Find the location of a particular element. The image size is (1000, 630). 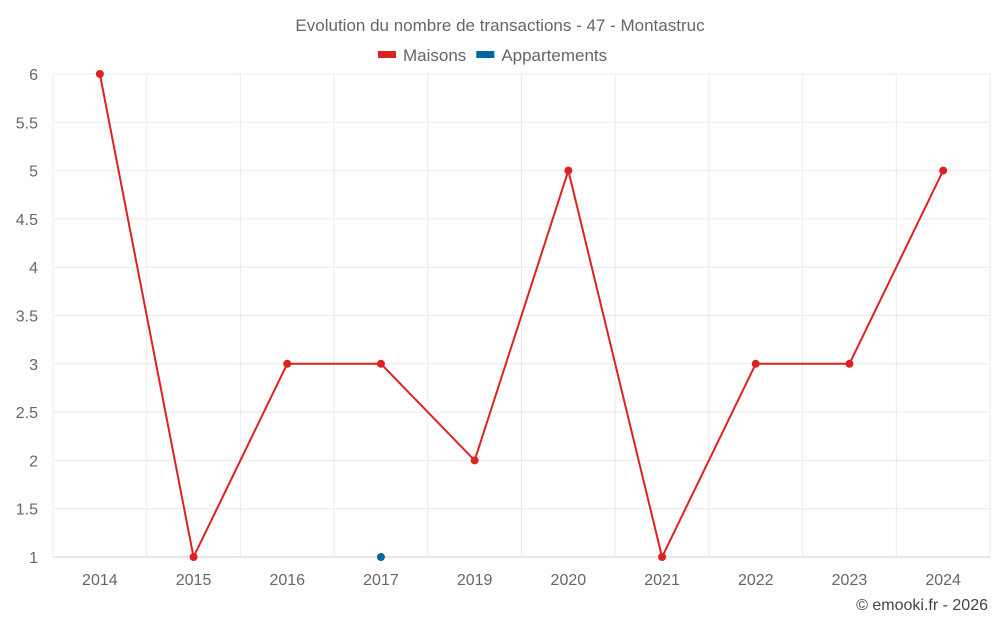

credit: © emooki.fr - 2026 is located at coordinates (922, 605).